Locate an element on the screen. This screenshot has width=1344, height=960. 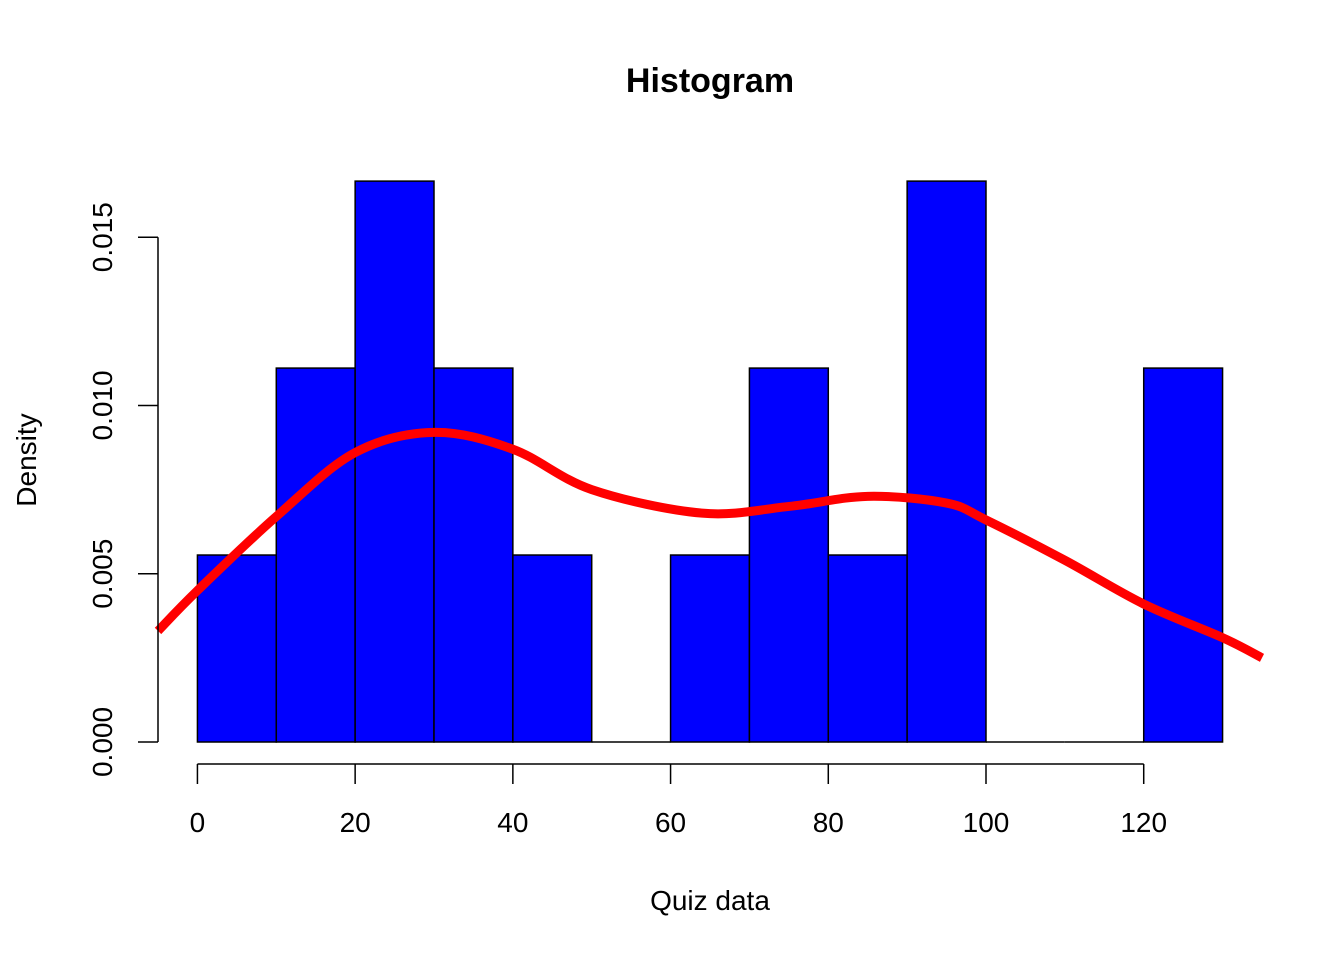
x-tick-label: 40 is located at coordinates (512, 822).